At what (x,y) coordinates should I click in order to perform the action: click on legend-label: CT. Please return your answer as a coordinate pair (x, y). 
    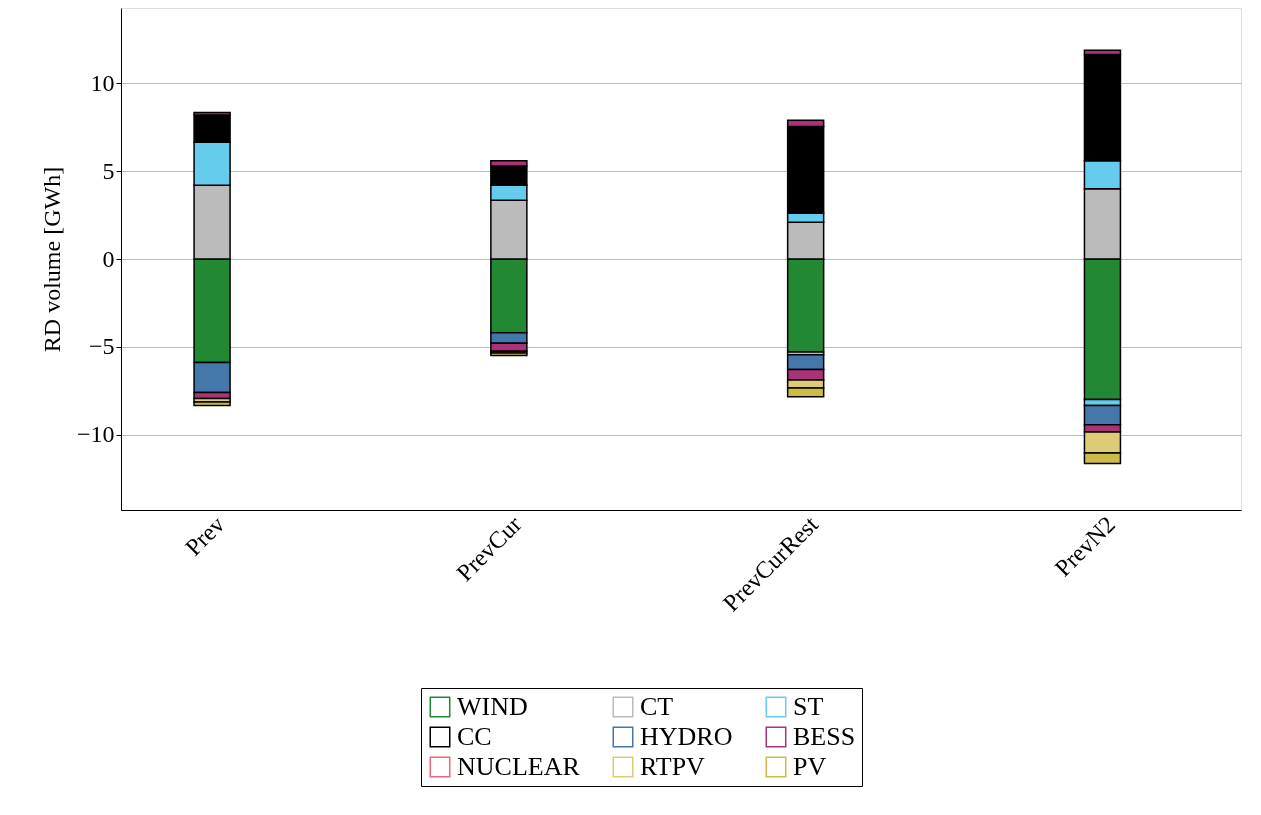
    Looking at the image, I should click on (657, 706).